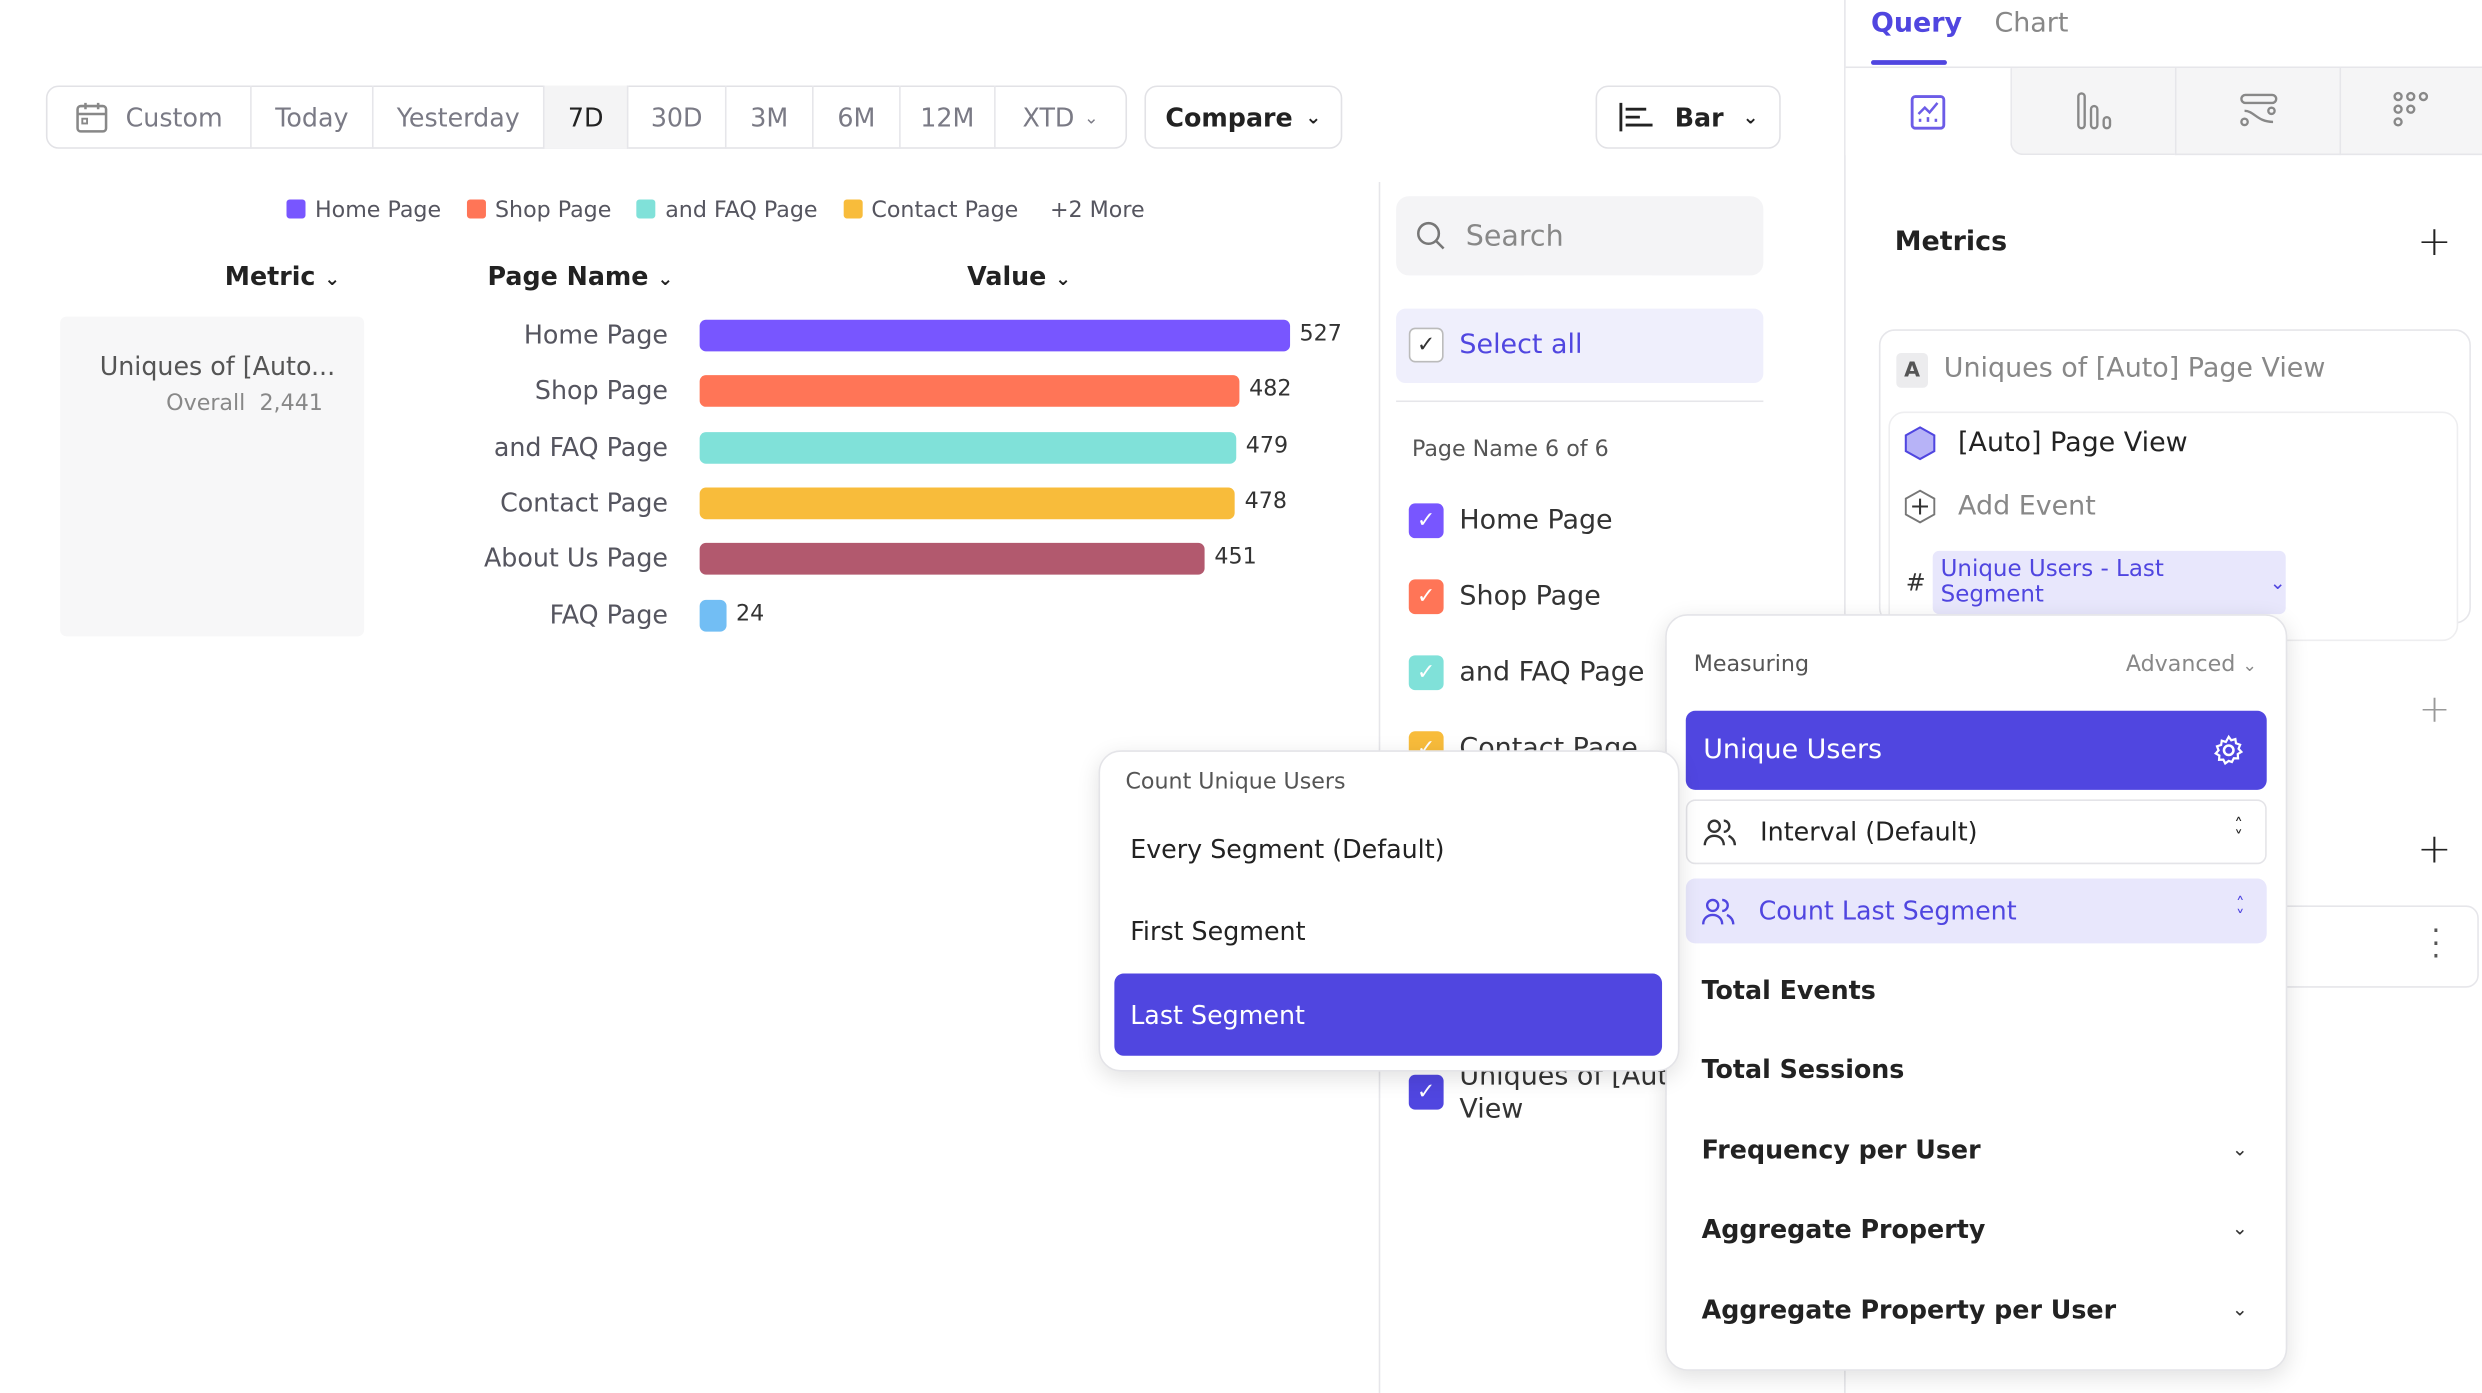 This screenshot has width=2482, height=1393. Describe the element at coordinates (92, 117) in the screenshot. I see `calendar-icon` at that location.